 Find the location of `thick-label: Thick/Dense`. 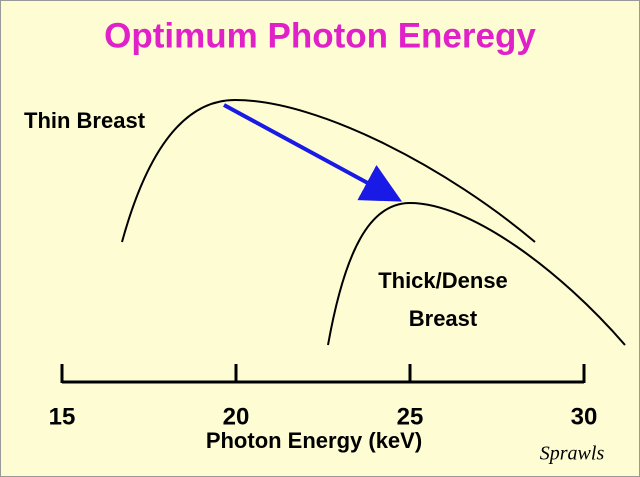

thick-label: Thick/Dense is located at coordinates (443, 280).